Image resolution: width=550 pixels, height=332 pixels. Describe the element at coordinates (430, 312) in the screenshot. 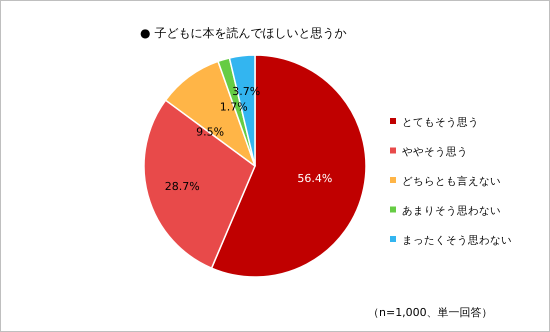

I see `text: （n=1,000、単一回答）` at that location.